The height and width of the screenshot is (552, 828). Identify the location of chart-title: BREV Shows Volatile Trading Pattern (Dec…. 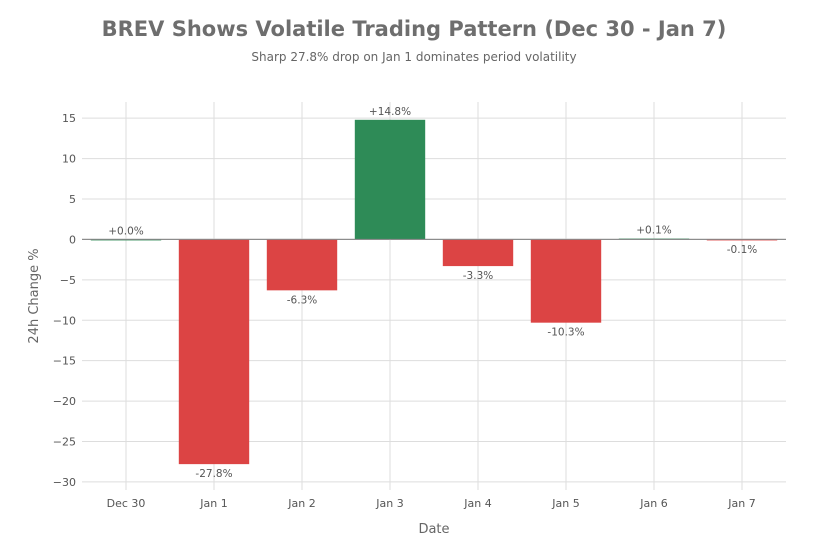
(414, 29).